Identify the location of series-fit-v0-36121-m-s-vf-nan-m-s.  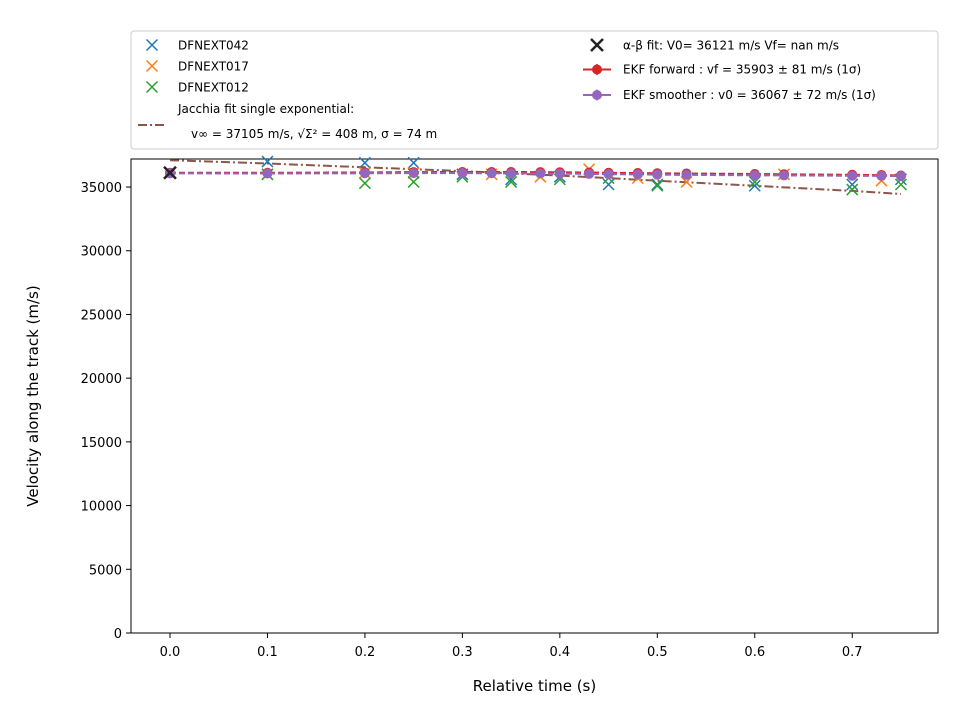
(170, 172).